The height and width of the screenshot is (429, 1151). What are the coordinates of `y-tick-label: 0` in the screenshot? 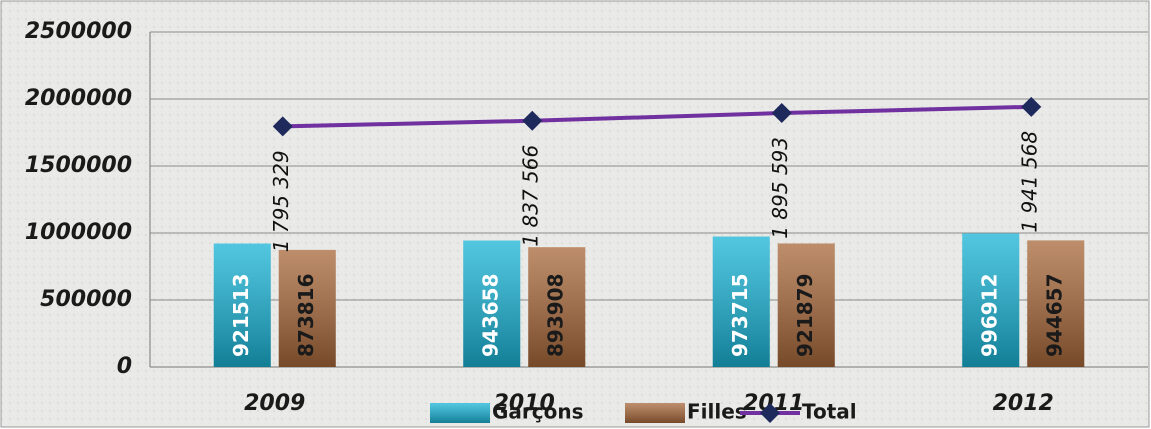 It's located at (124, 366).